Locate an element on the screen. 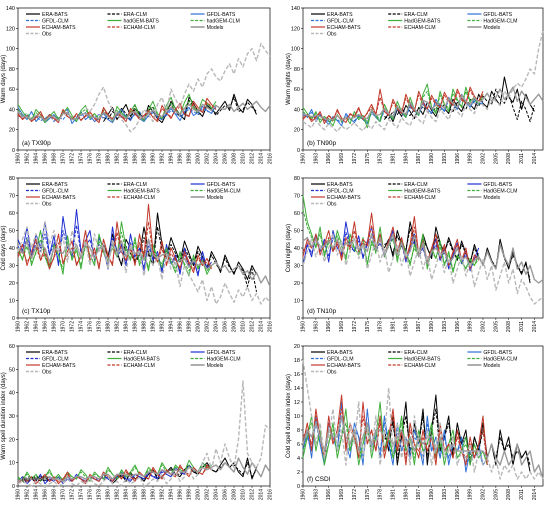 The height and width of the screenshot is (511, 550). y-tick-label: 30 is located at coordinates (297, 267).